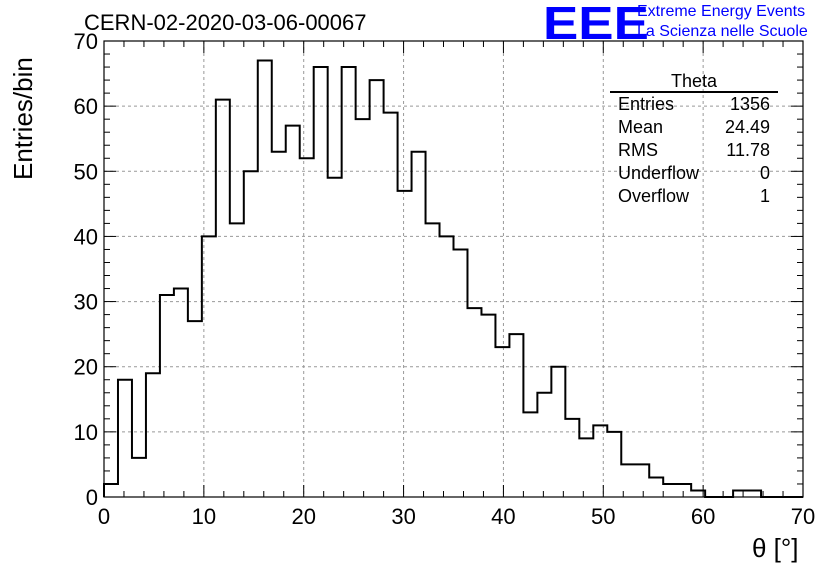 The height and width of the screenshot is (572, 836). What do you see at coordinates (303, 516) in the screenshot?
I see `x-tick-label: 20` at bounding box center [303, 516].